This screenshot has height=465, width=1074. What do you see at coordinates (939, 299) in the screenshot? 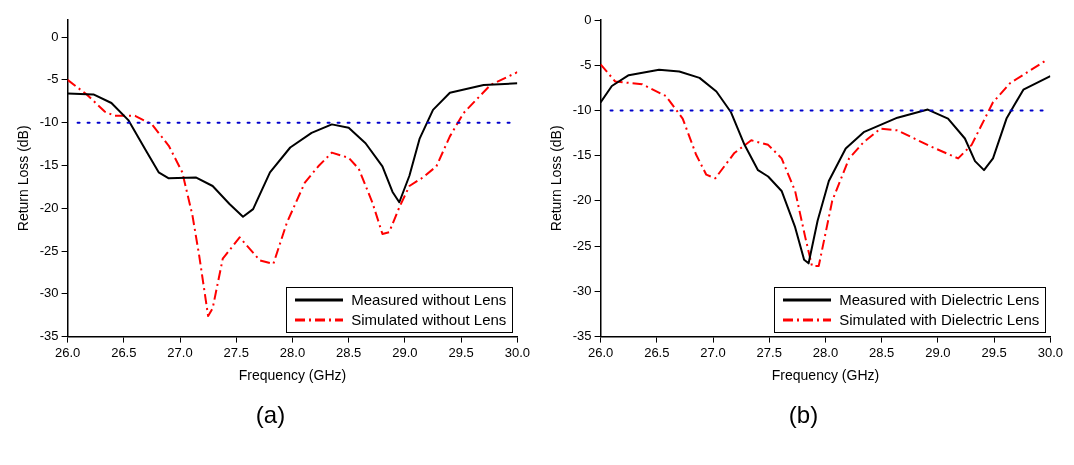
I see `legend-label: Measured with Dielectric Lens` at bounding box center [939, 299].